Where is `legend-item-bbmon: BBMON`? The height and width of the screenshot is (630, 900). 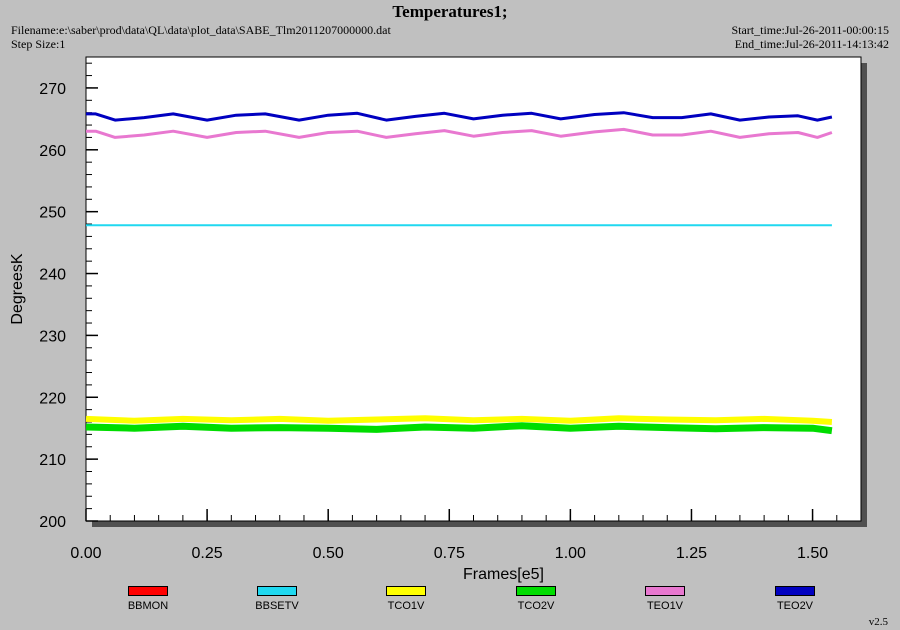
legend-item-bbmon: BBMON is located at coordinates (148, 599).